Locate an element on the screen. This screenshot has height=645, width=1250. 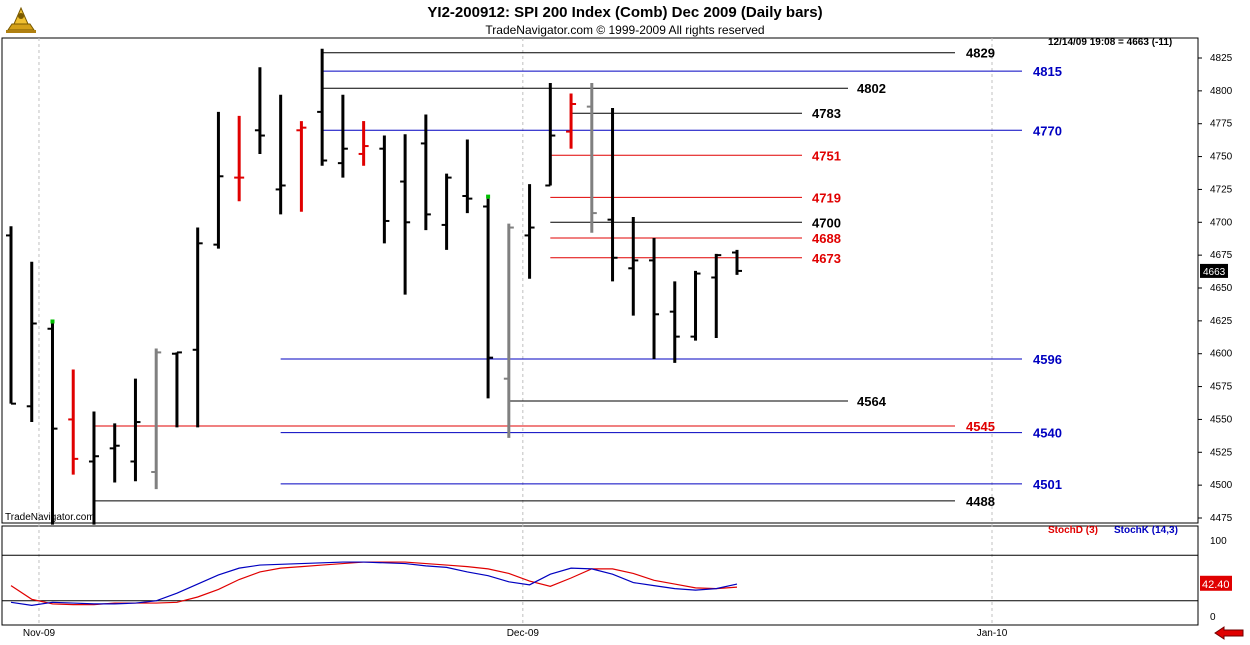
oscillator-value-tag is located at coordinates (1216, 583).